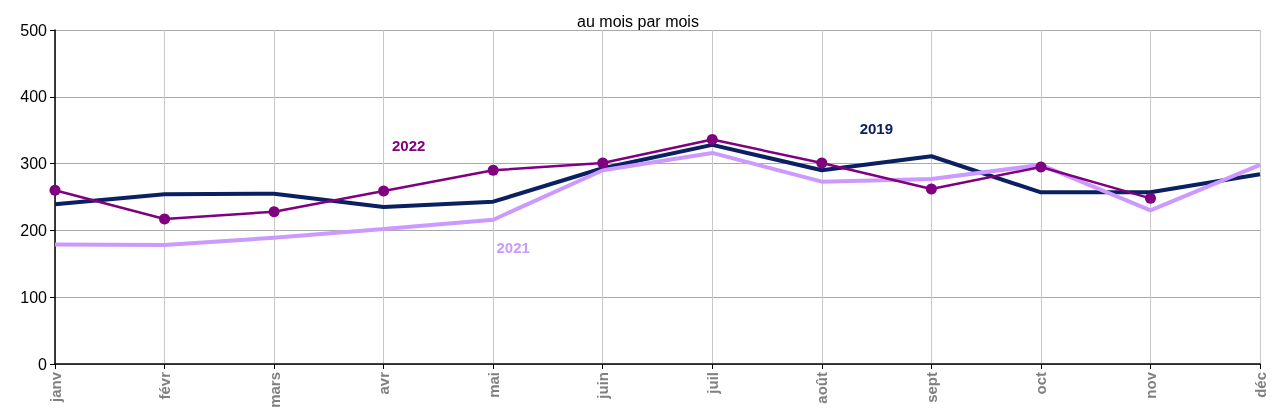 Image resolution: width=1276 pixels, height=419 pixels. What do you see at coordinates (34, 230) in the screenshot?
I see `y-tick-label: 200` at bounding box center [34, 230].